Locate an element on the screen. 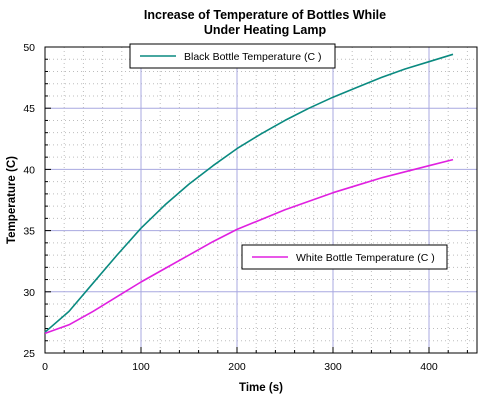 The image size is (491, 410). y-tick-label: 45 is located at coordinates (29, 109).